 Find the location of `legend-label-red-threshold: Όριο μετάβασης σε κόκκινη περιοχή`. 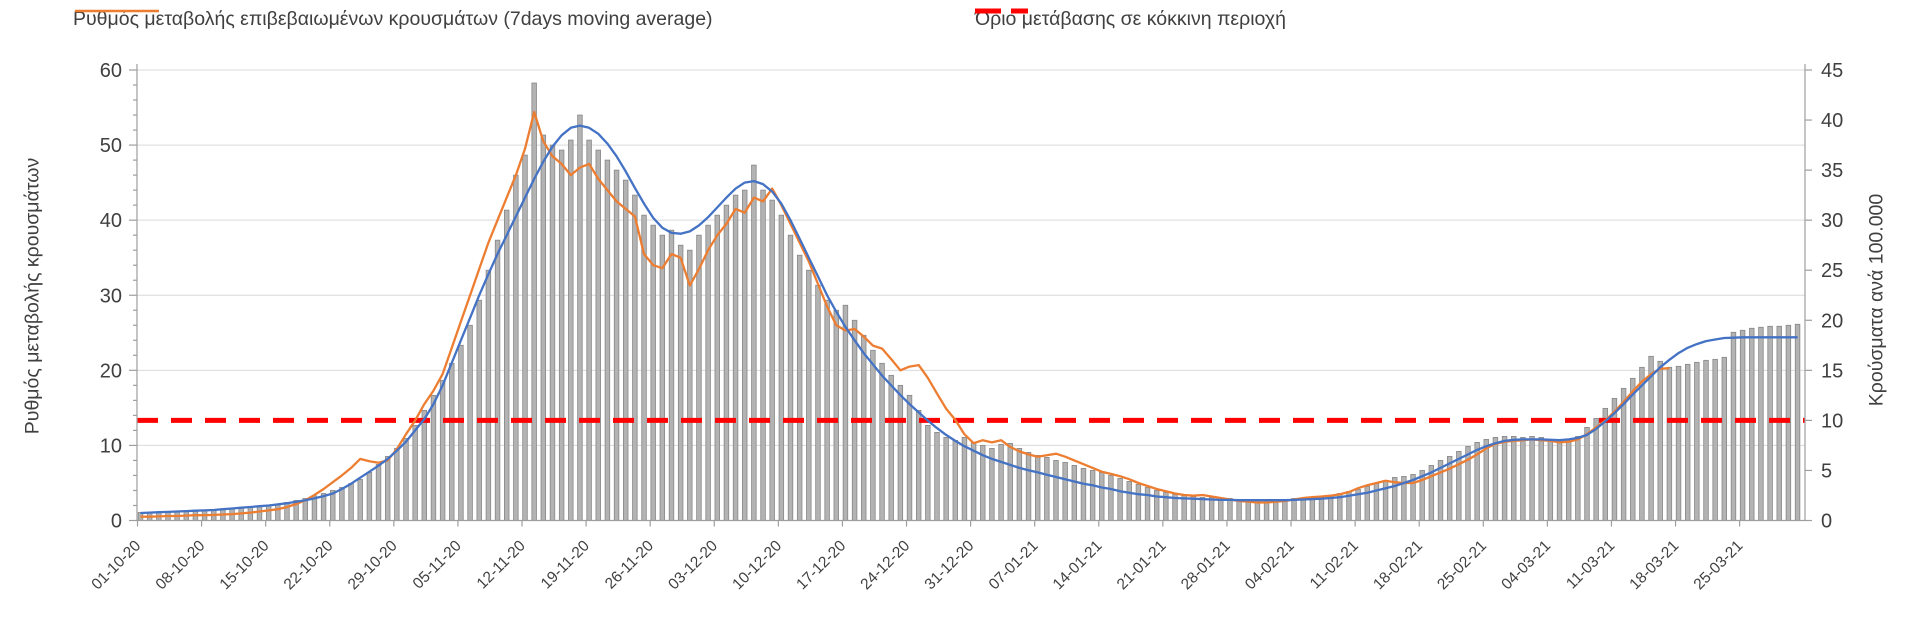

legend-label-red-threshold: Όριο μετάβασης σε κόκκινη περιοχή is located at coordinates (1130, 18).